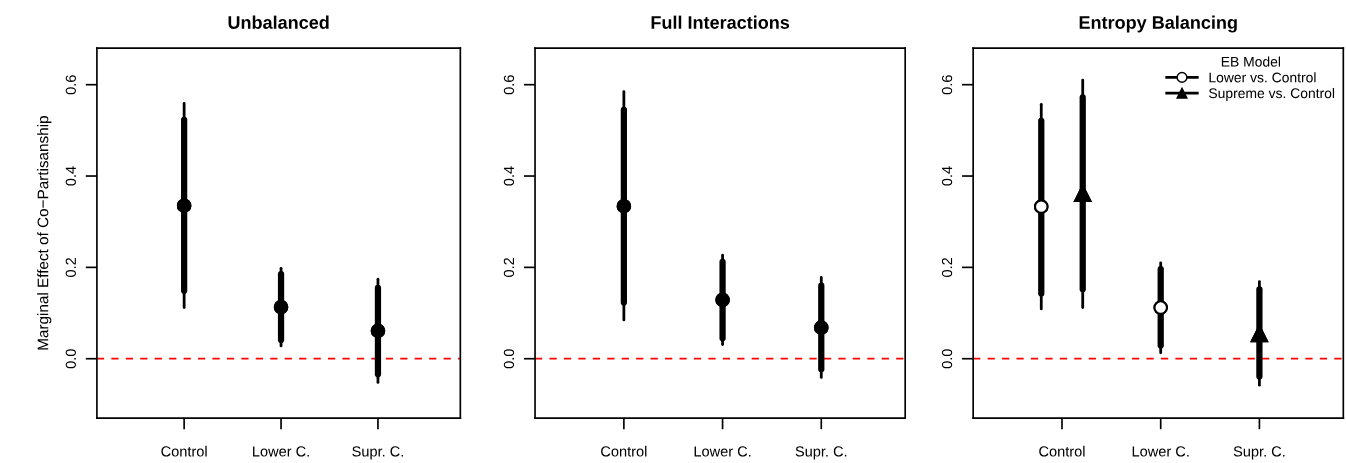 Image resolution: width=1346 pixels, height=463 pixels. I want to click on legend-label: Lower vs. Control, so click(1262, 77).